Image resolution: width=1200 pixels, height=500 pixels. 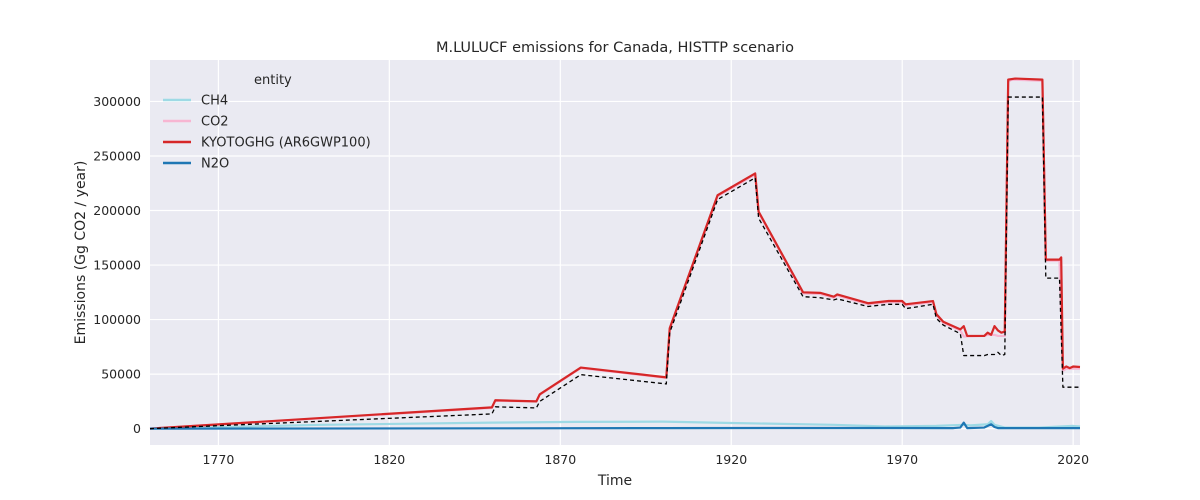 I want to click on y-axis-label: Emissions (Gg CO2 / year), so click(x=81, y=253).